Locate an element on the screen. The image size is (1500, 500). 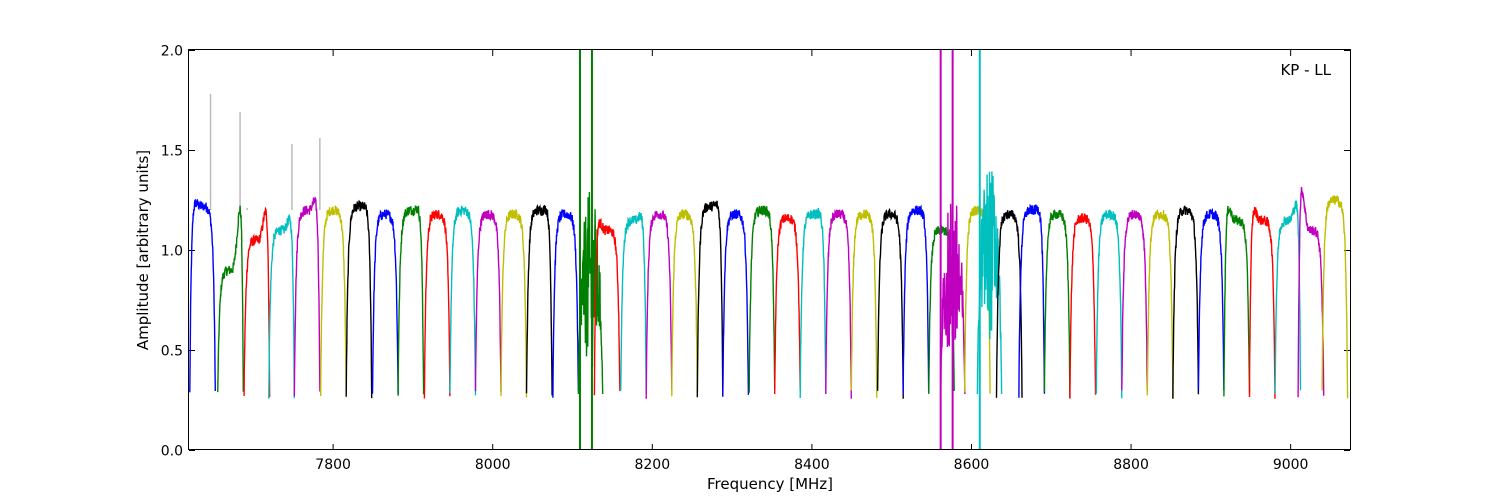
y-axis-label: Amplitude [arbitrary units] is located at coordinates (143, 250).